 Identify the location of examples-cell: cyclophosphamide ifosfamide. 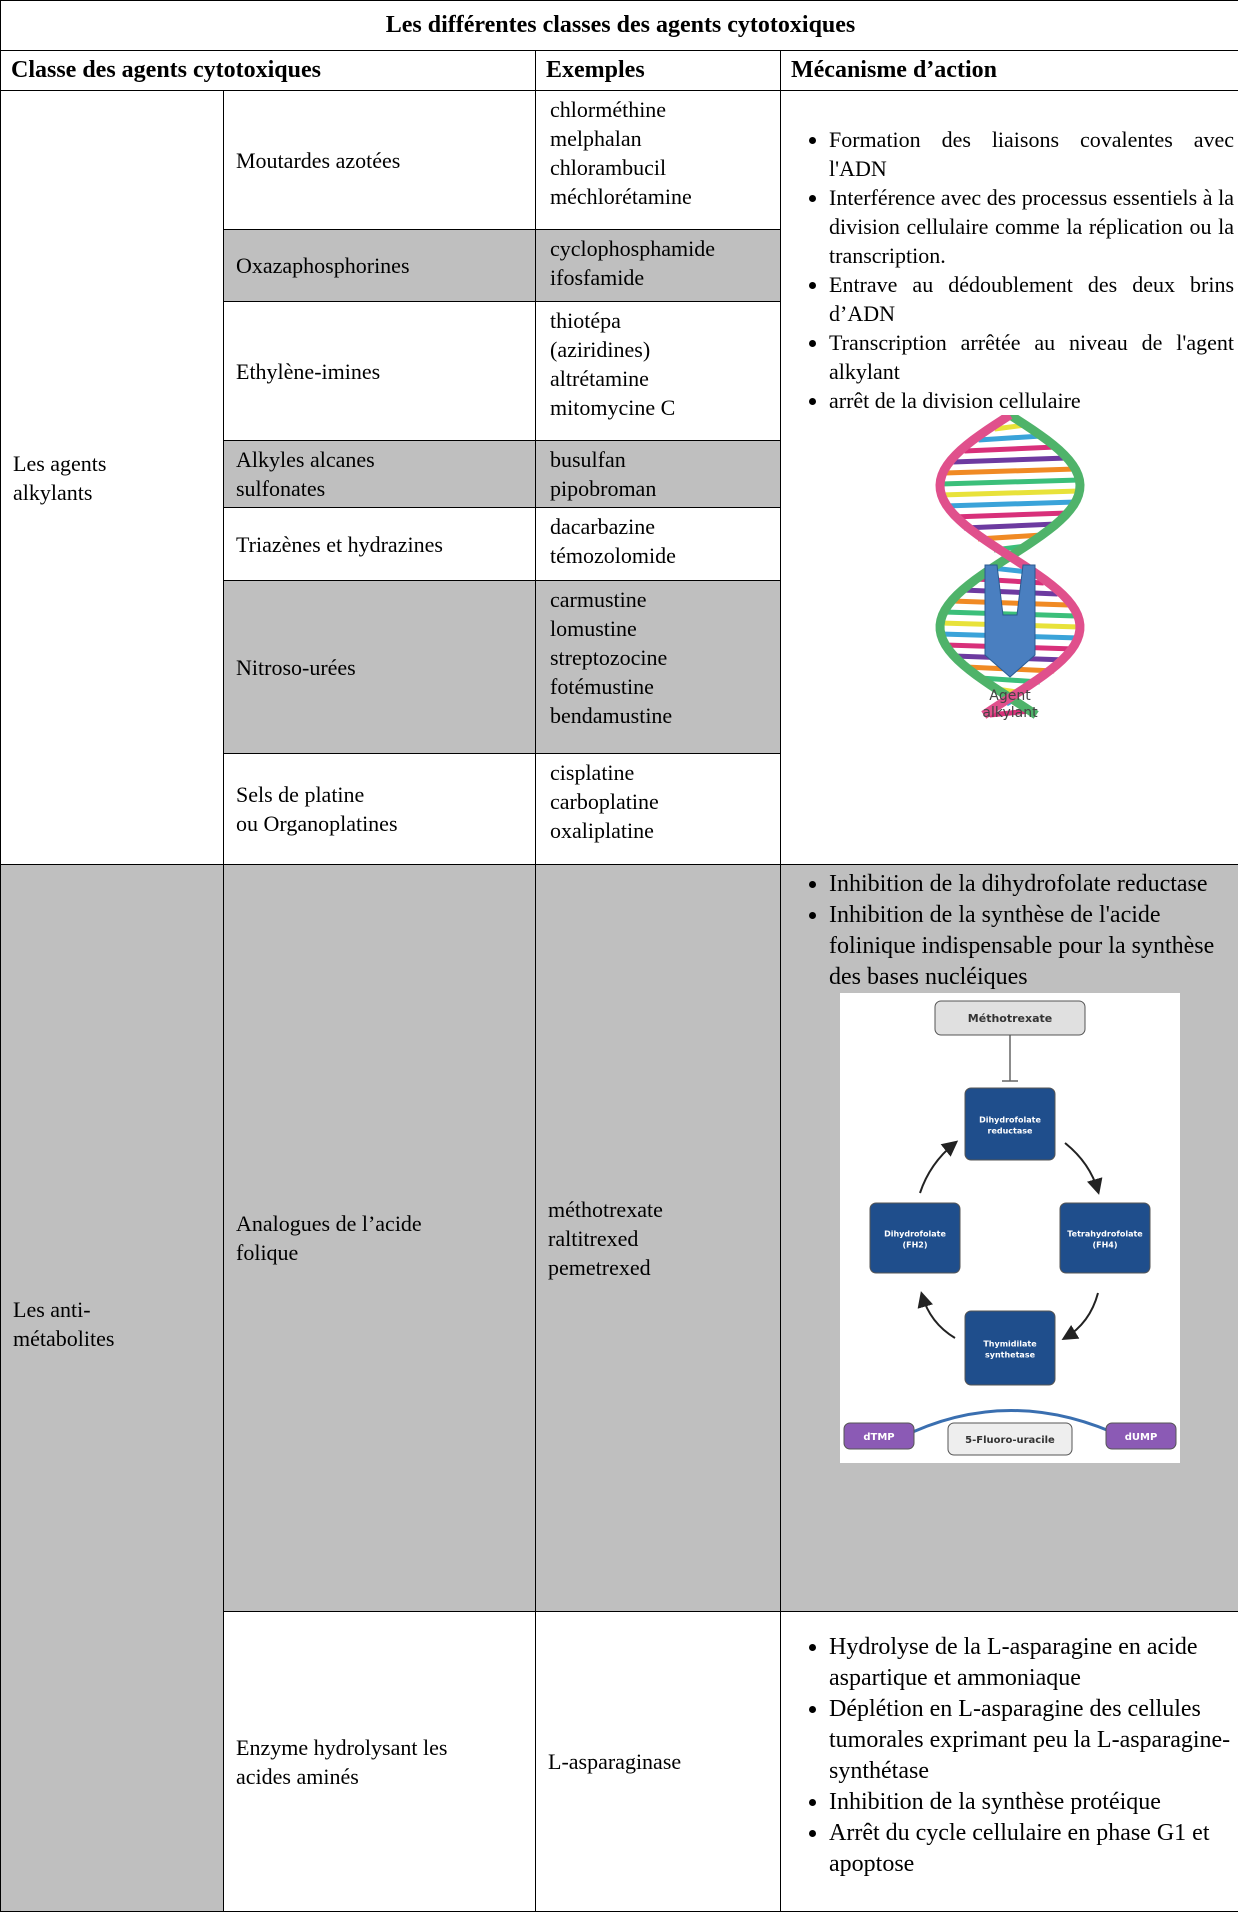
(658, 266).